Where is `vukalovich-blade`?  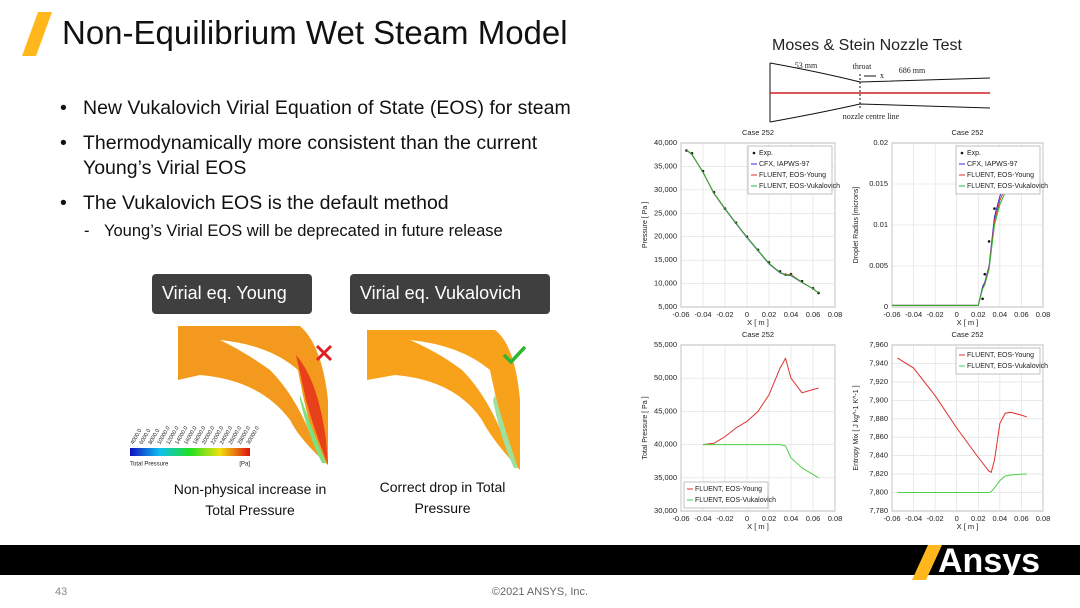
vukalovich-blade is located at coordinates (443, 400).